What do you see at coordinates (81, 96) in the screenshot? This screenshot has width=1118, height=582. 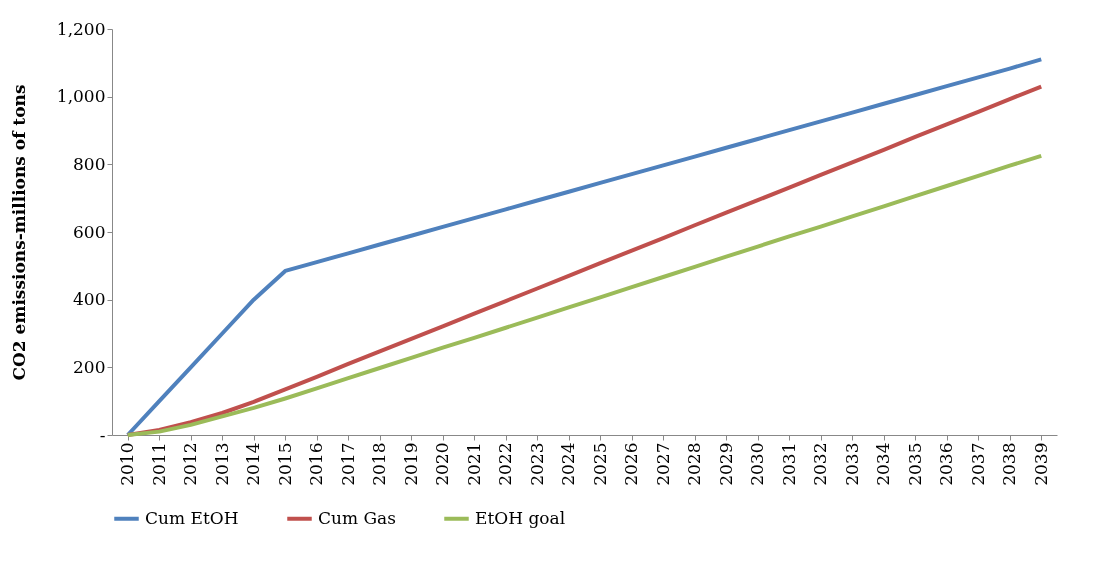 I see `y-tick-label: 1,000` at bounding box center [81, 96].